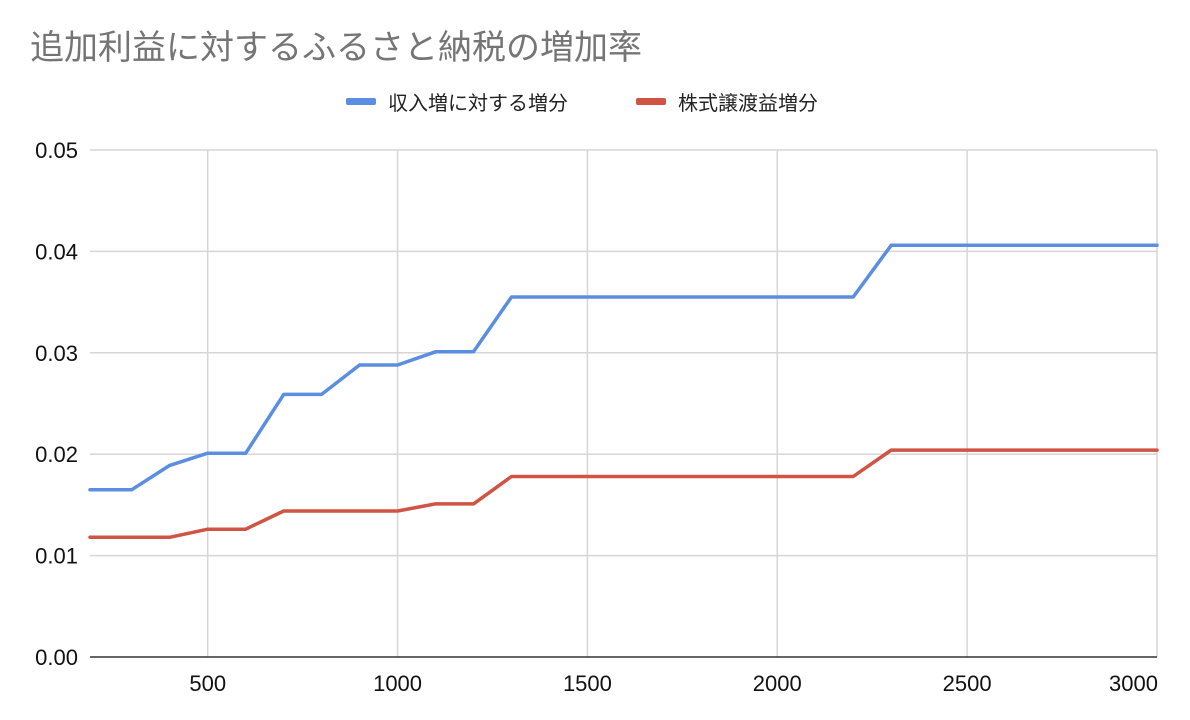 The image size is (1190, 720). I want to click on y-tick-label: 0.02, so click(56, 454).